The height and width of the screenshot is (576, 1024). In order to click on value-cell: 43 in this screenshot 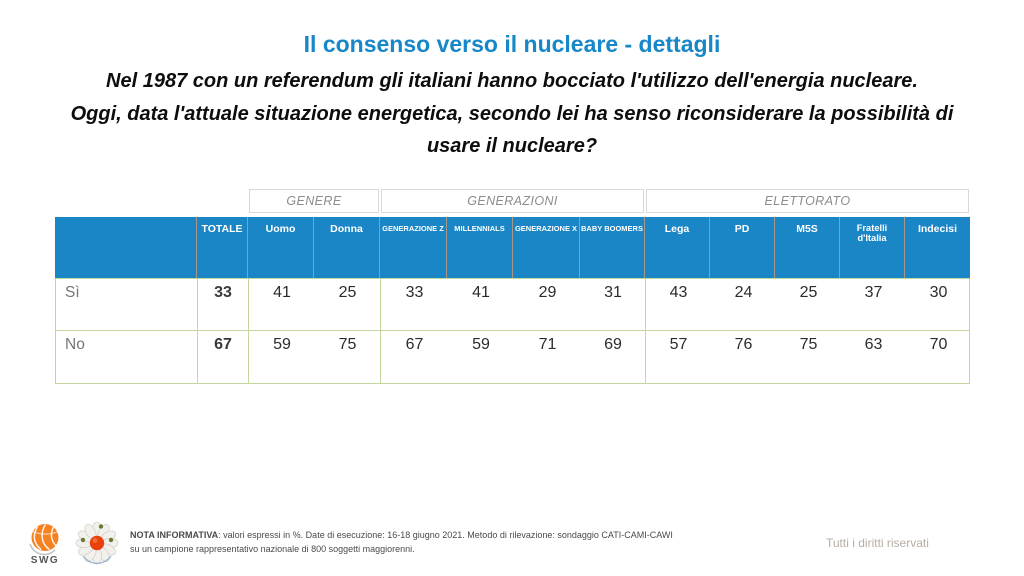, I will do `click(678, 292)`.